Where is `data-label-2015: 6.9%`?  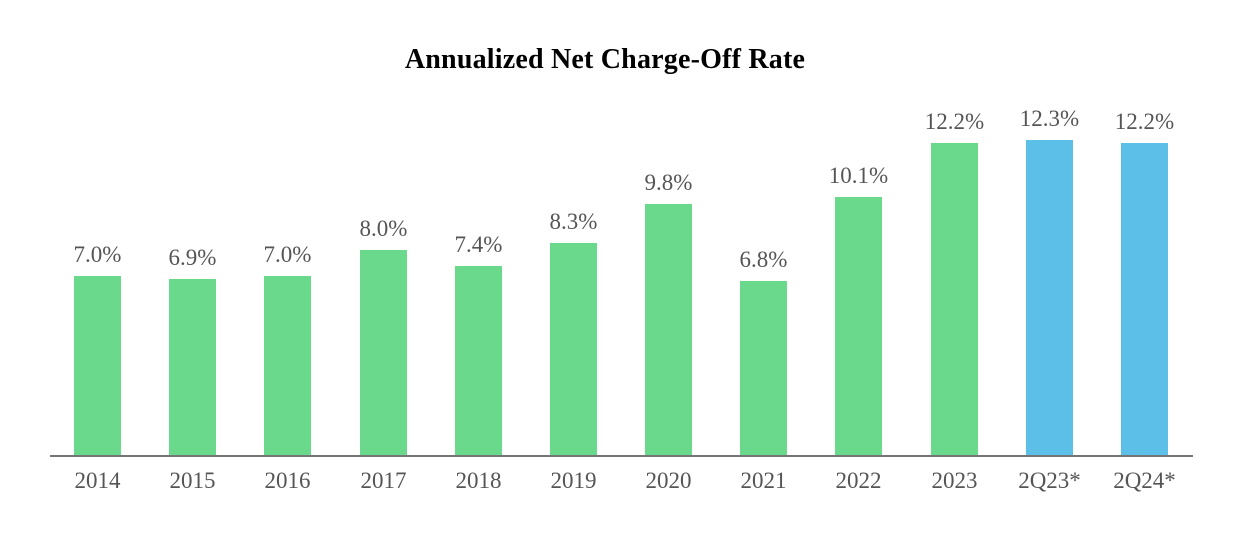
data-label-2015: 6.9% is located at coordinates (192, 257).